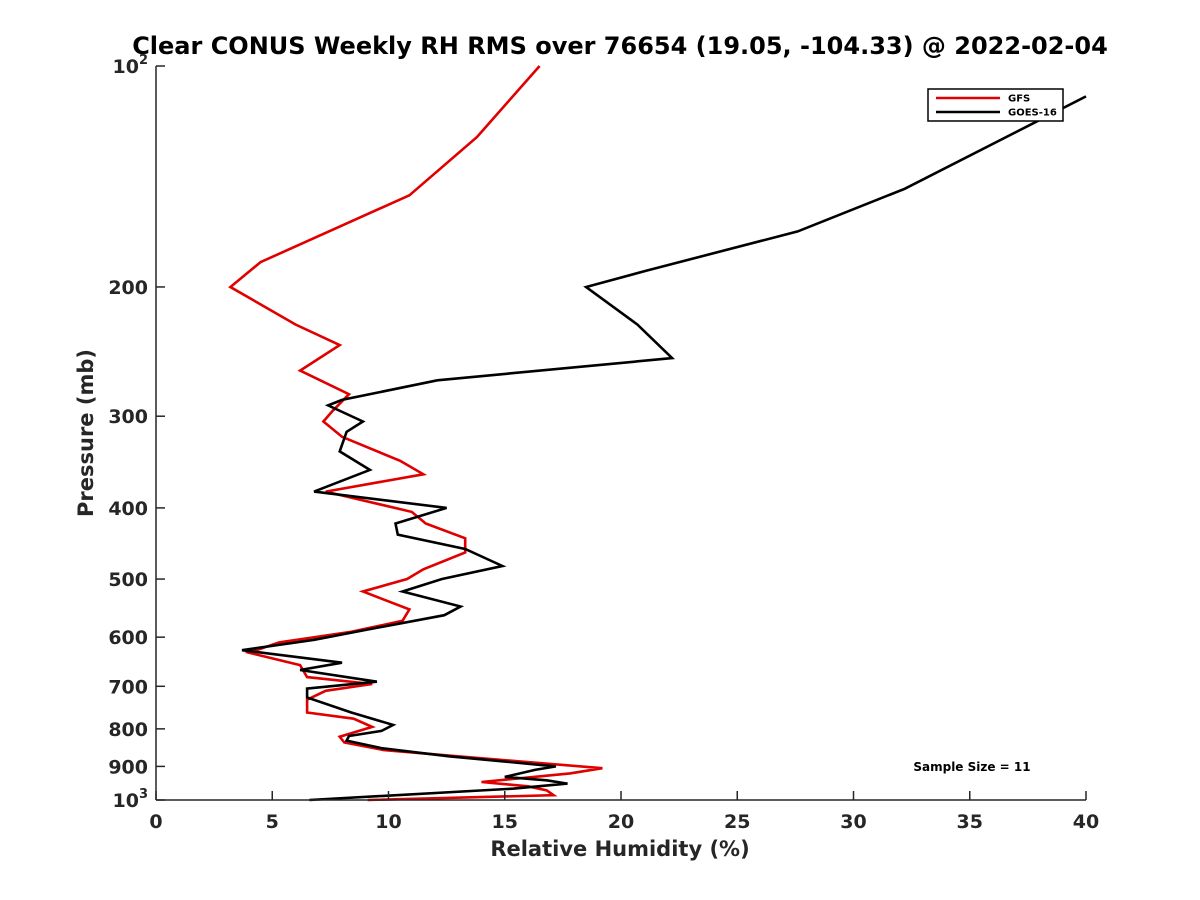 This screenshot has width=1200, height=900. What do you see at coordinates (86, 433) in the screenshot?
I see `y-axis-label: Pressure (mb)` at bounding box center [86, 433].